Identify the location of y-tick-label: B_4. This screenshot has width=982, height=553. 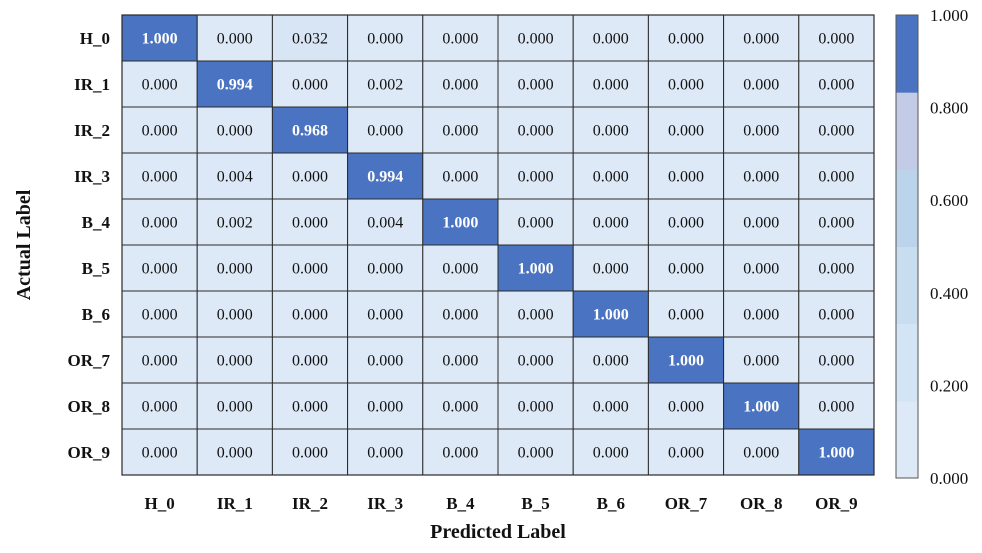
(96, 222).